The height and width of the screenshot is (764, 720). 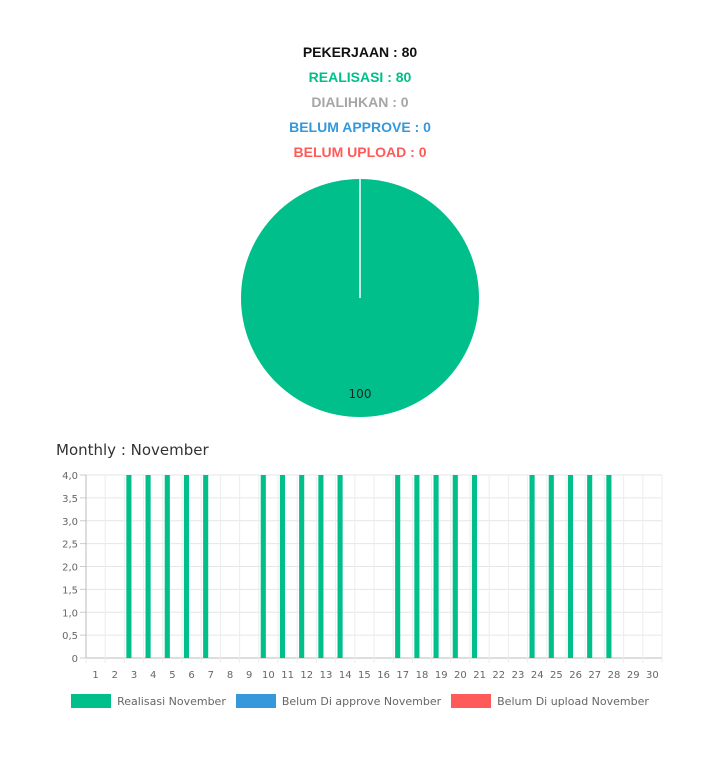 I want to click on x-tick-label: 21, so click(x=479, y=675).